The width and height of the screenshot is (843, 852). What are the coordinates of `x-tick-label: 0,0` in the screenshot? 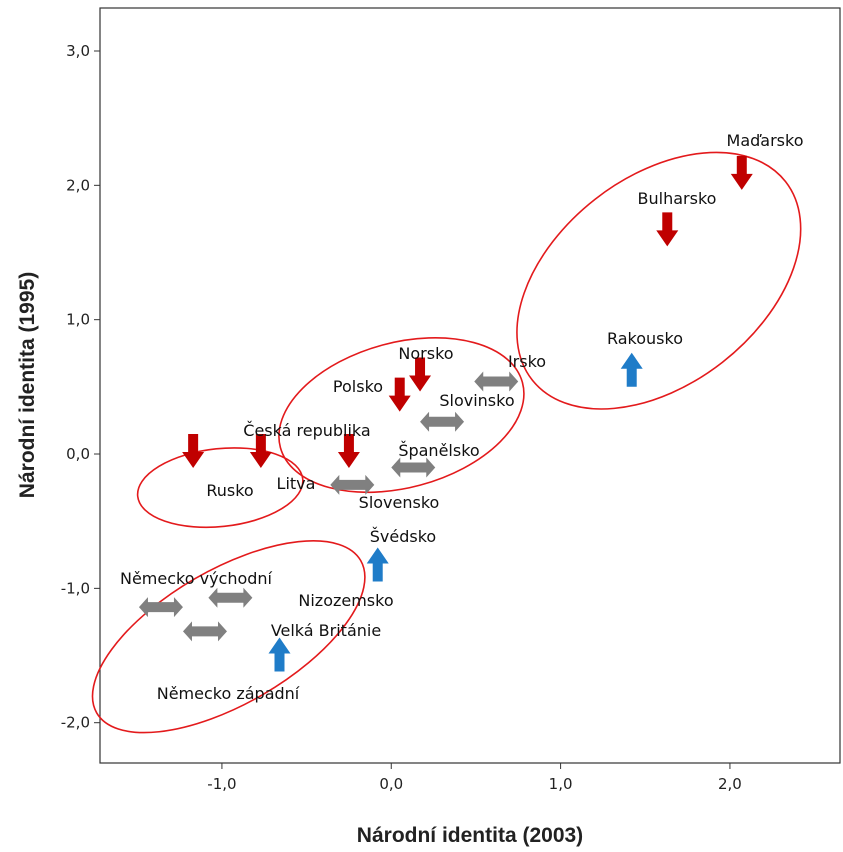 It's located at (391, 784).